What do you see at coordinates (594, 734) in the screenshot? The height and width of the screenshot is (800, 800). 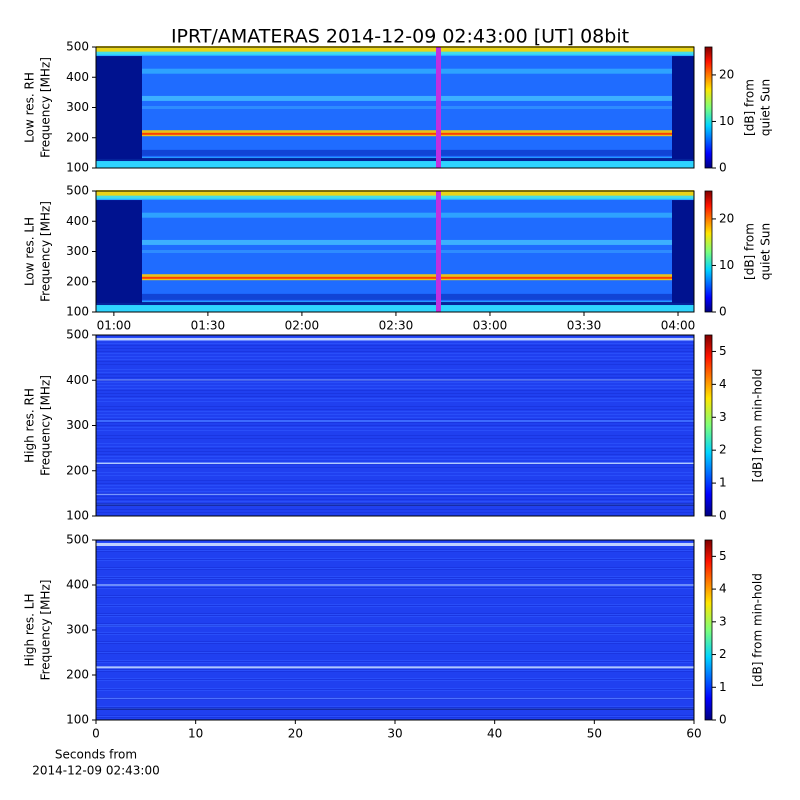 I see `x-tick-label: 50` at bounding box center [594, 734].